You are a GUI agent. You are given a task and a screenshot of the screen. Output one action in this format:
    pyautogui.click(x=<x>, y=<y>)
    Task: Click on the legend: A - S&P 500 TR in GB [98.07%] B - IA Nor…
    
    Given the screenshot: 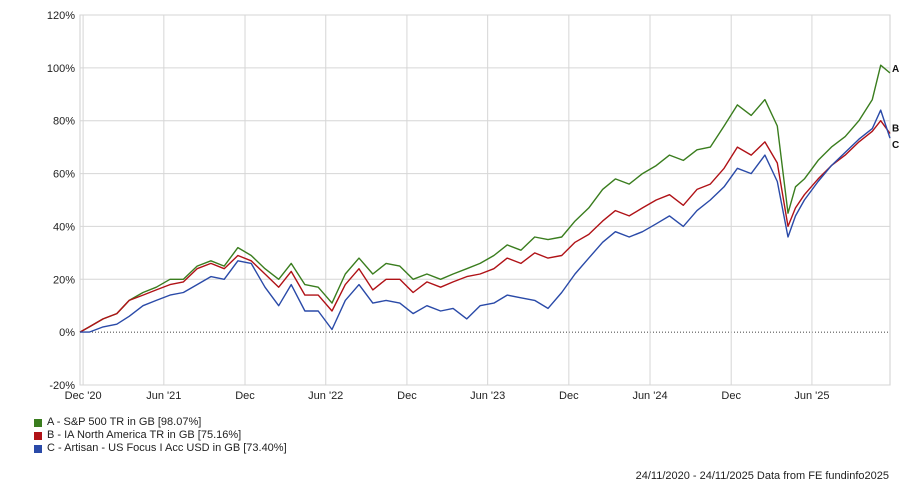 What is the action you would take?
    pyautogui.click(x=160, y=435)
    